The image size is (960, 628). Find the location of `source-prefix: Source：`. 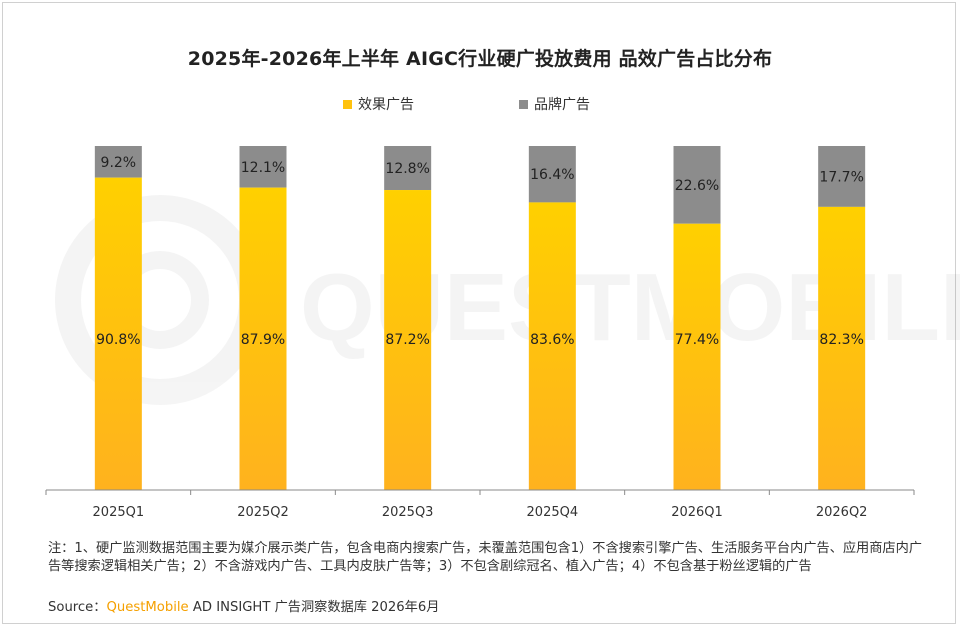

source-prefix: Source： is located at coordinates (77, 607).